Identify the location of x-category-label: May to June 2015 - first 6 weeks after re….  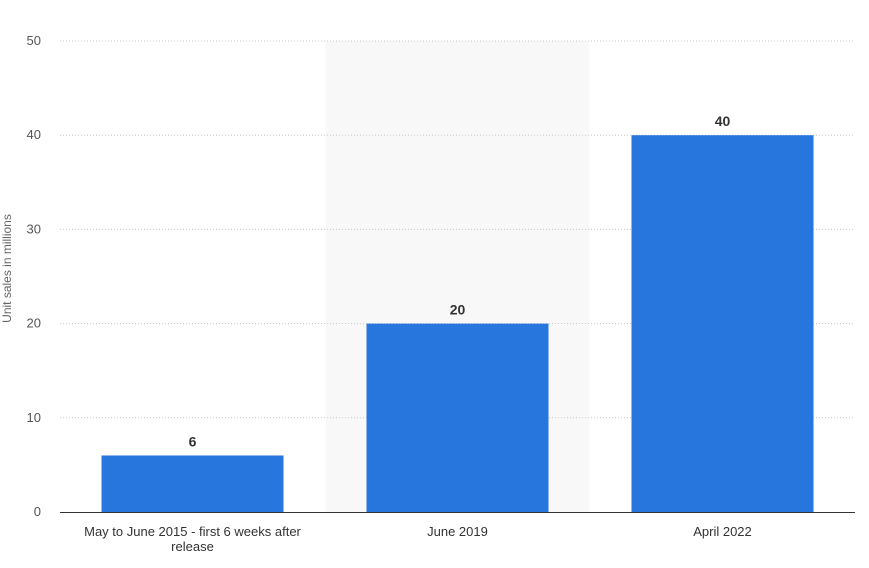
(192, 539).